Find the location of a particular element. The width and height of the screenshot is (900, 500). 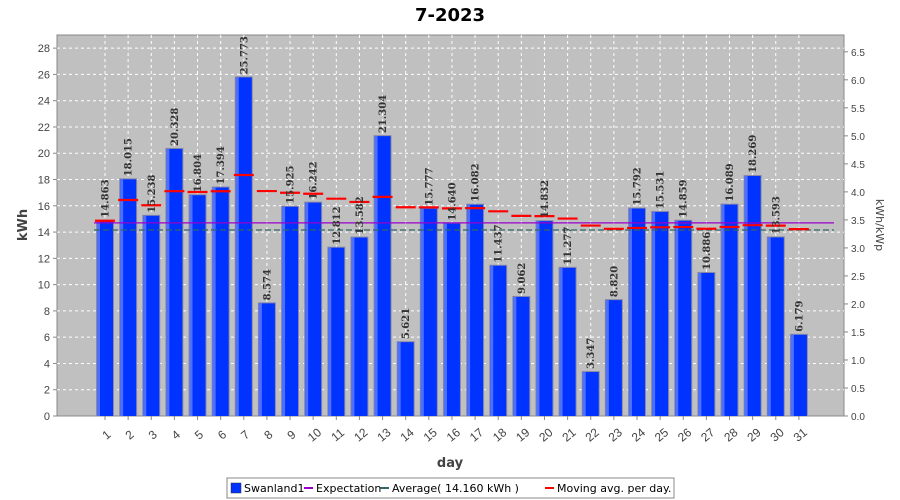

bar-value-label: 15.792 is located at coordinates (637, 186).